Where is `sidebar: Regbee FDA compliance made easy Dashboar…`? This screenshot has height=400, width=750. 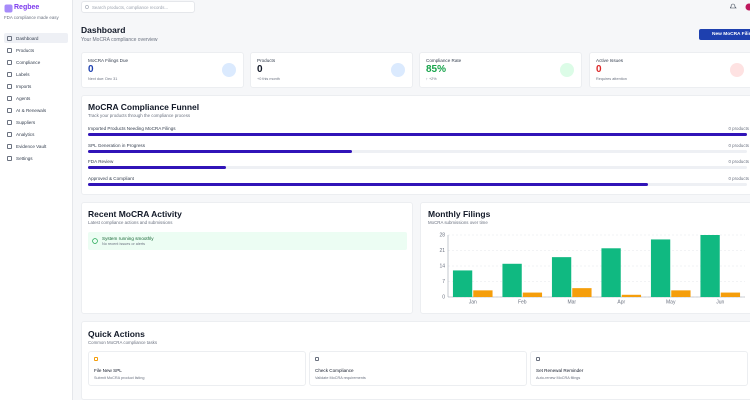 sidebar: Regbee FDA compliance made easy Dashboar… is located at coordinates (36, 200).